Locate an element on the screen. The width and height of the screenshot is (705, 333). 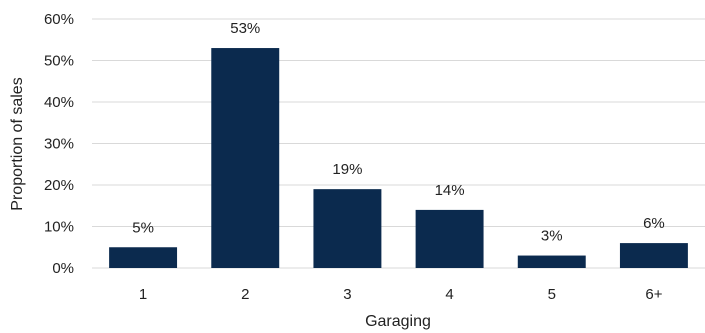
y-axis-title: Proportion of sales is located at coordinates (17, 143).